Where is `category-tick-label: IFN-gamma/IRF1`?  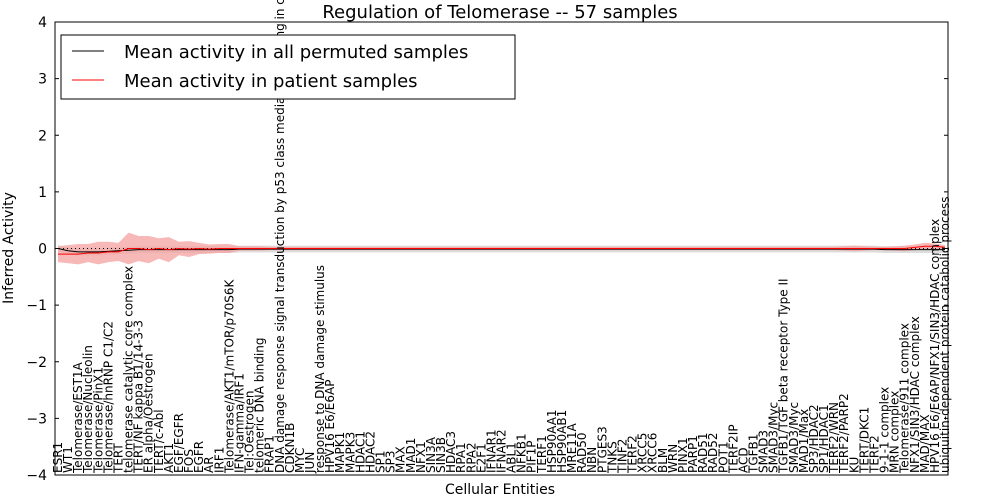 category-tick-label: IFN-gamma/IRF1 is located at coordinates (239, 423).